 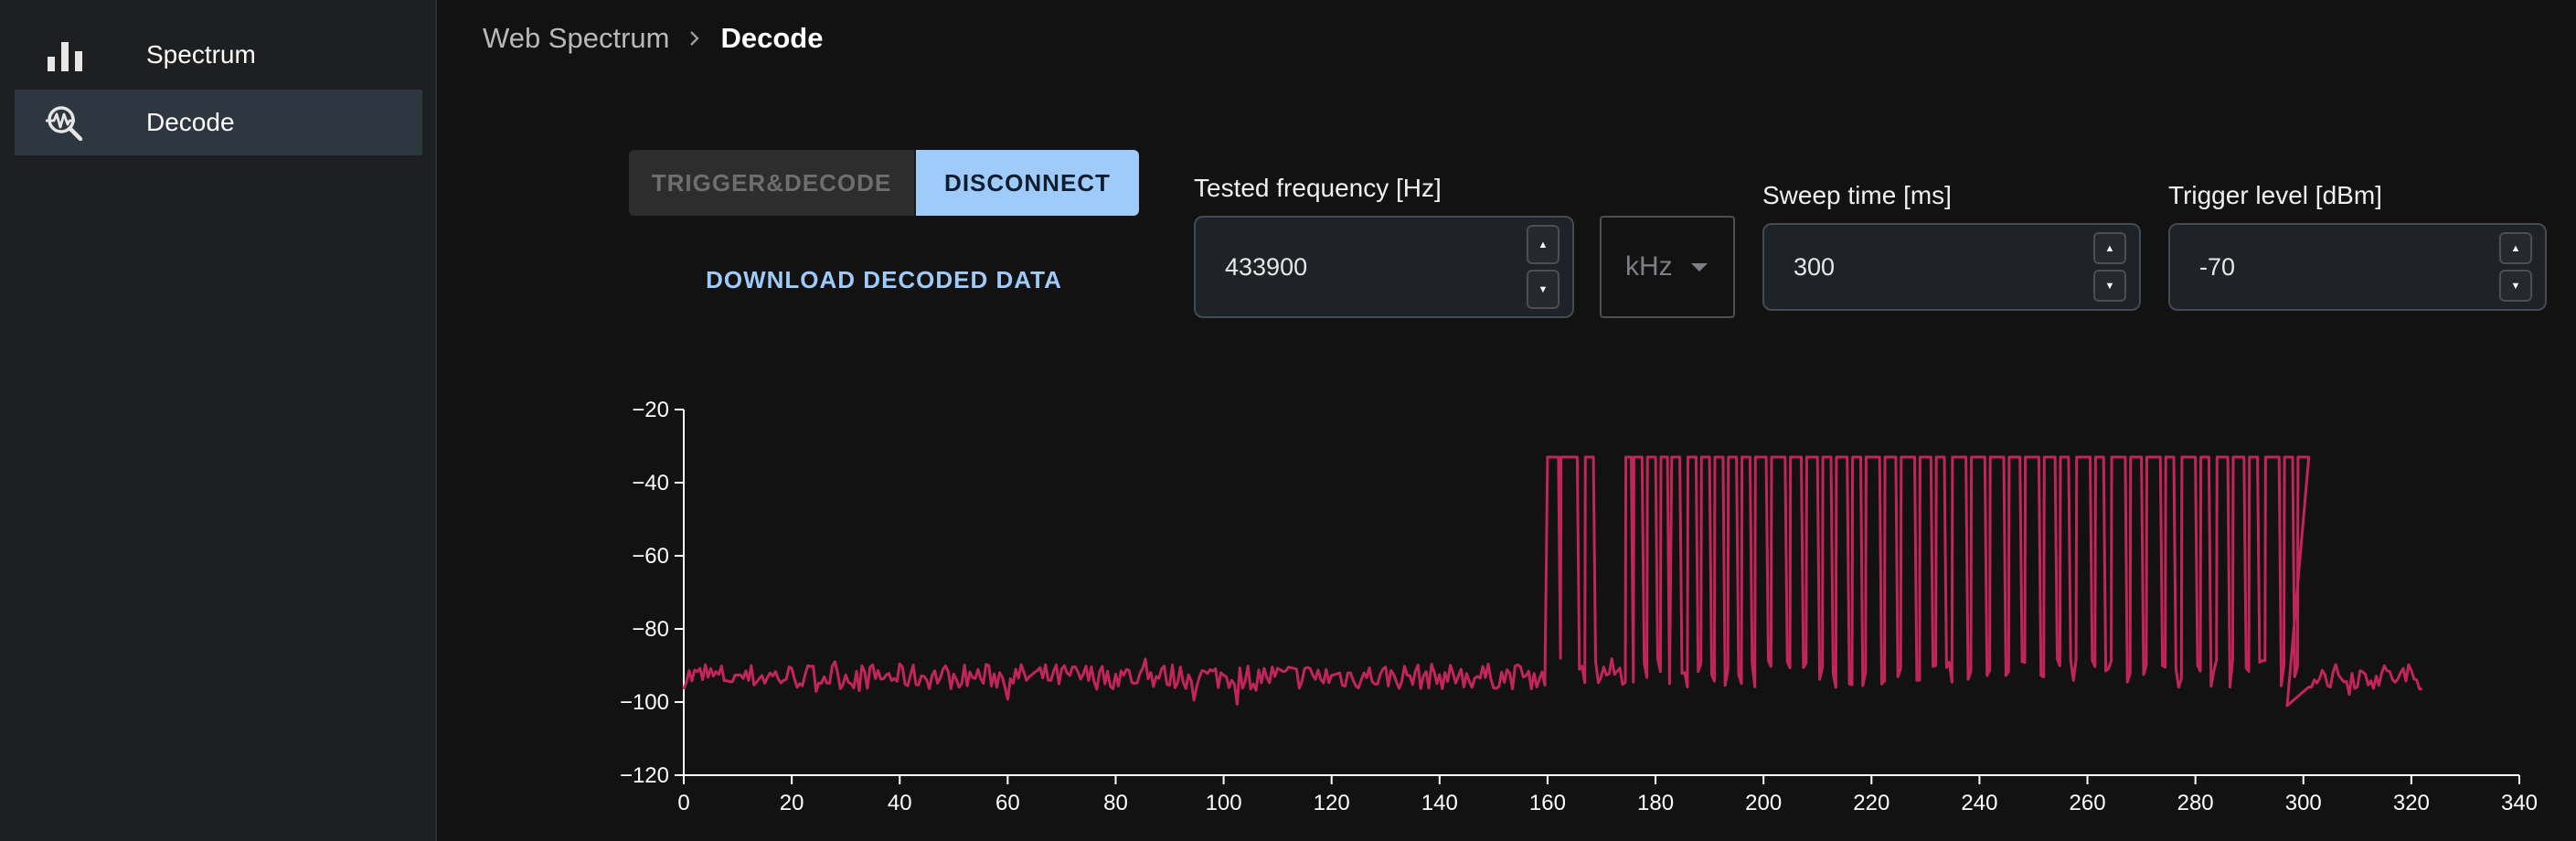 What do you see at coordinates (1857, 195) in the screenshot?
I see `sweep-time-label: Sweep time [ms]` at bounding box center [1857, 195].